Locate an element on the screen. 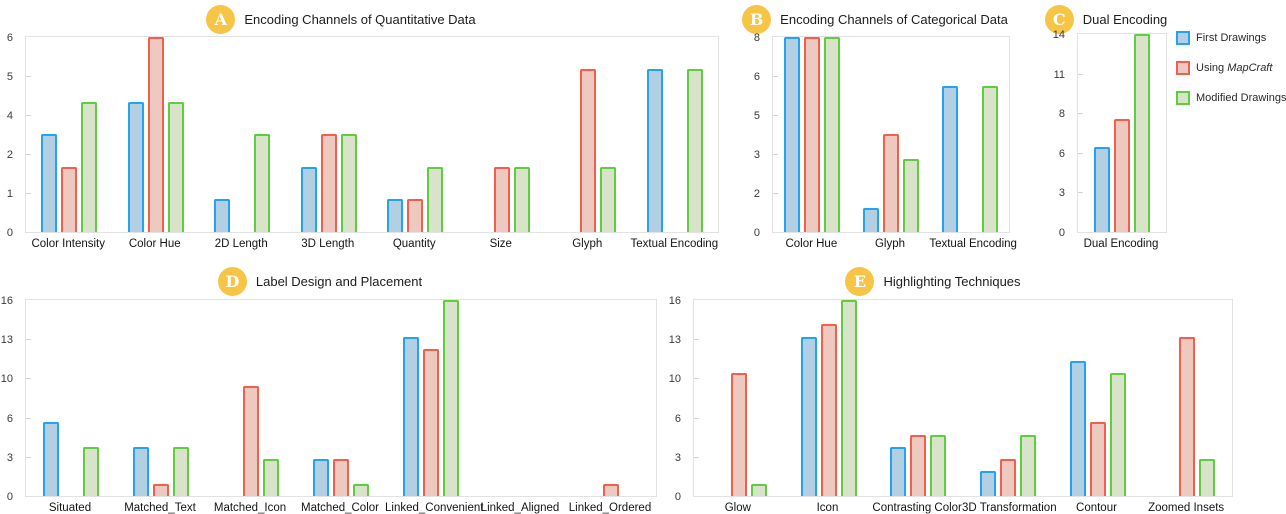 This screenshot has width=1286, height=514. category-label: Situated is located at coordinates (70, 508).